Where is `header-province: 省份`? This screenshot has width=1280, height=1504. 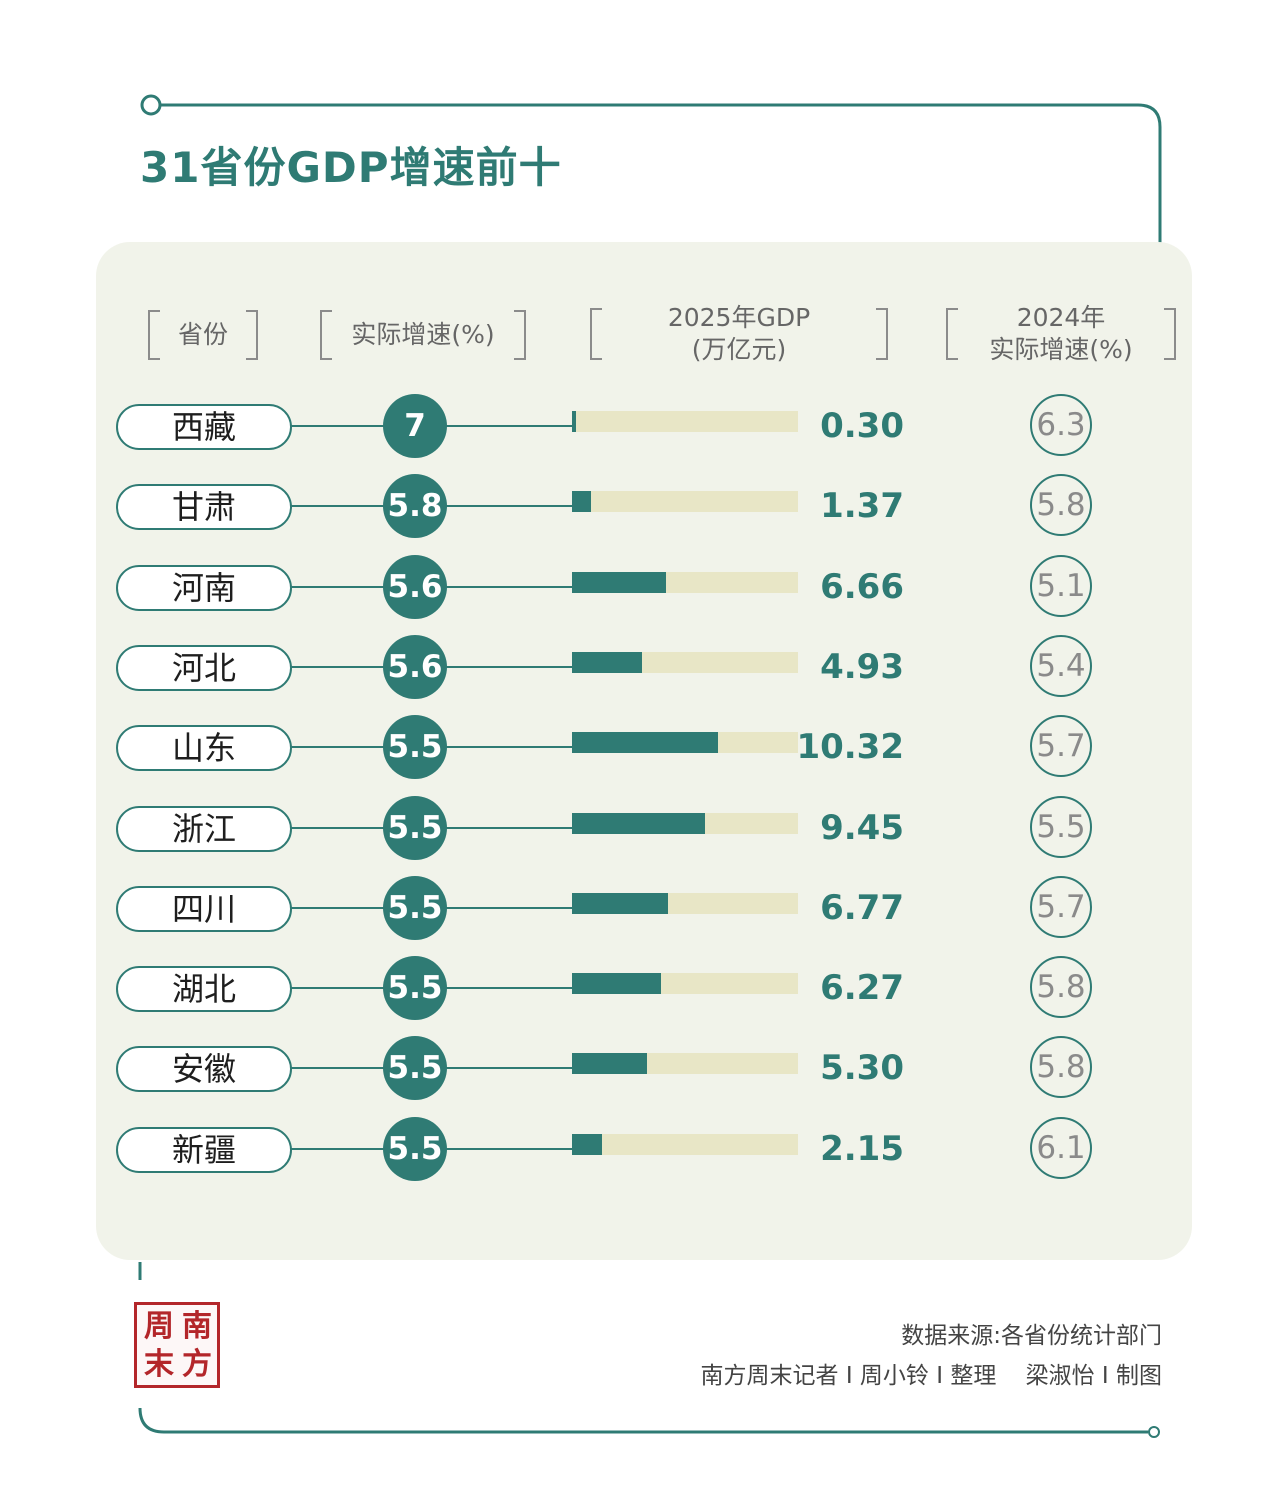 header-province: 省份 is located at coordinates (203, 335).